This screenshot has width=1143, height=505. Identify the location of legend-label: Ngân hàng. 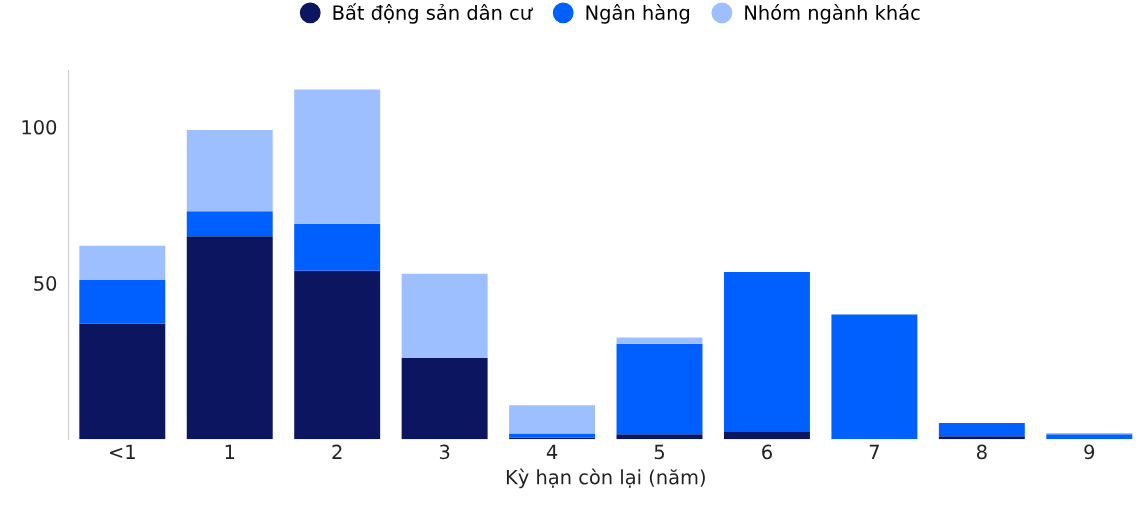
(638, 14).